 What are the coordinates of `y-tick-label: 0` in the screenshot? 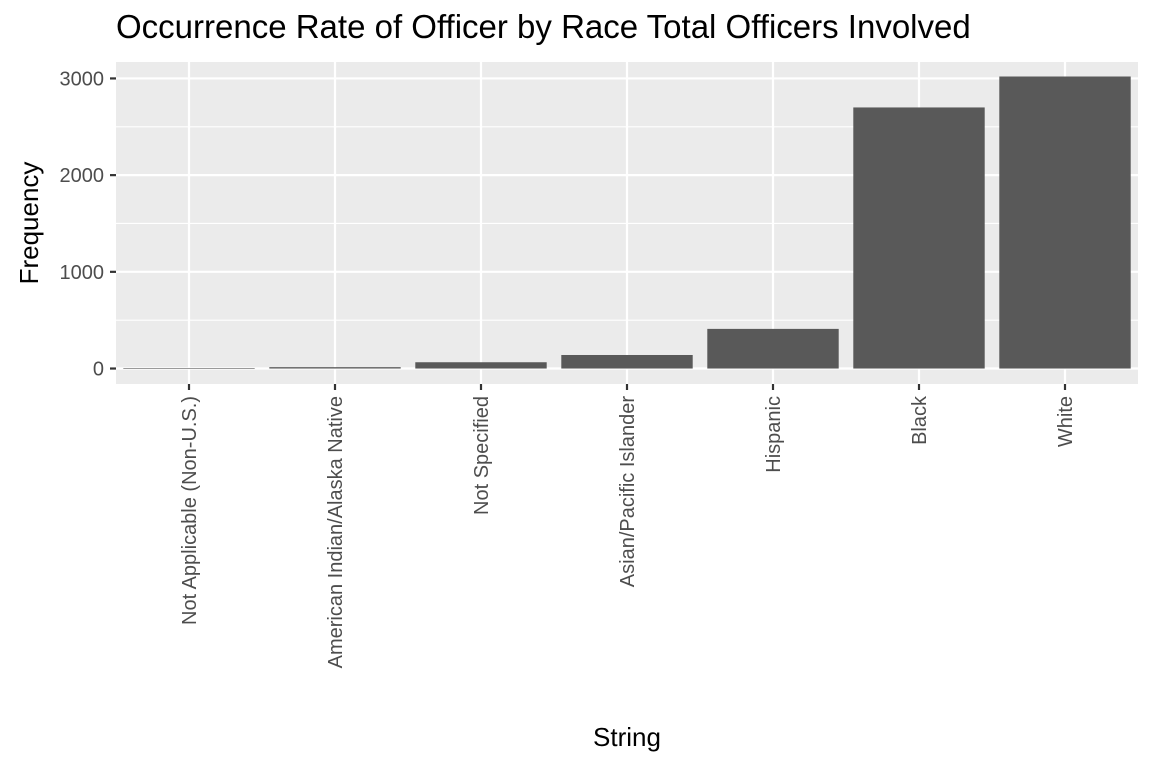 It's located at (98, 370).